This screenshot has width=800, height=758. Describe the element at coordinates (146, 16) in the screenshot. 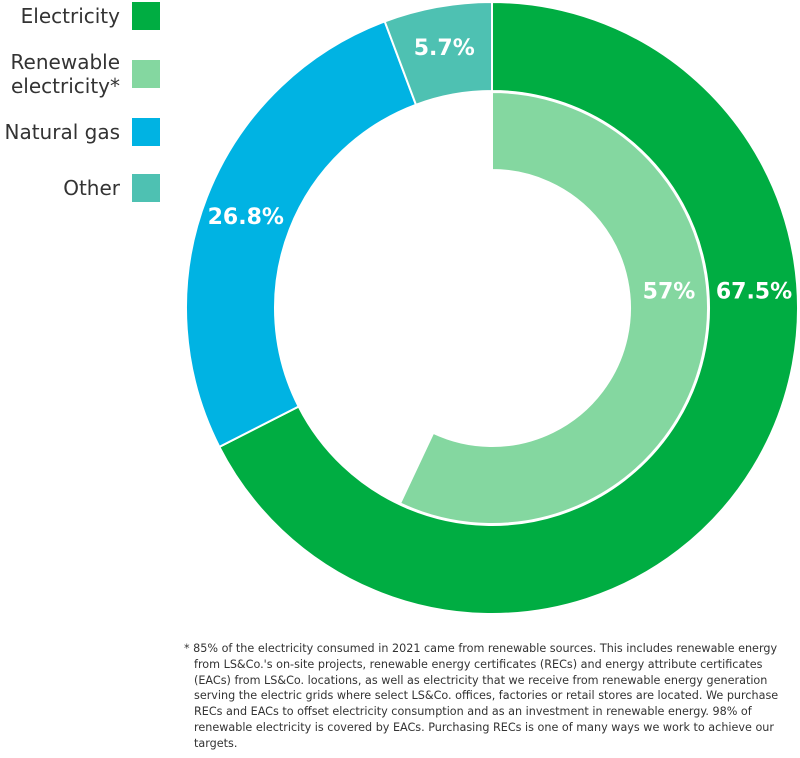

I see `legend-swatch-electricity` at that location.